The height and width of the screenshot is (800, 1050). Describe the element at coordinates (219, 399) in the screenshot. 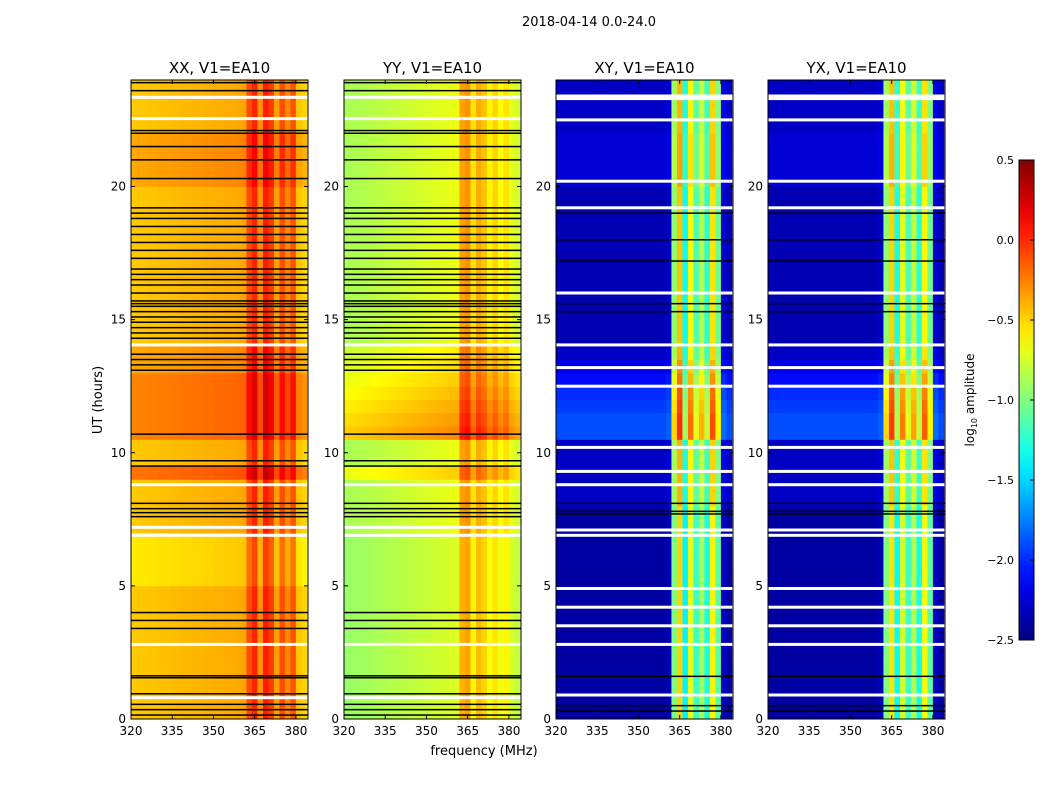

I see `panel-frame` at that location.